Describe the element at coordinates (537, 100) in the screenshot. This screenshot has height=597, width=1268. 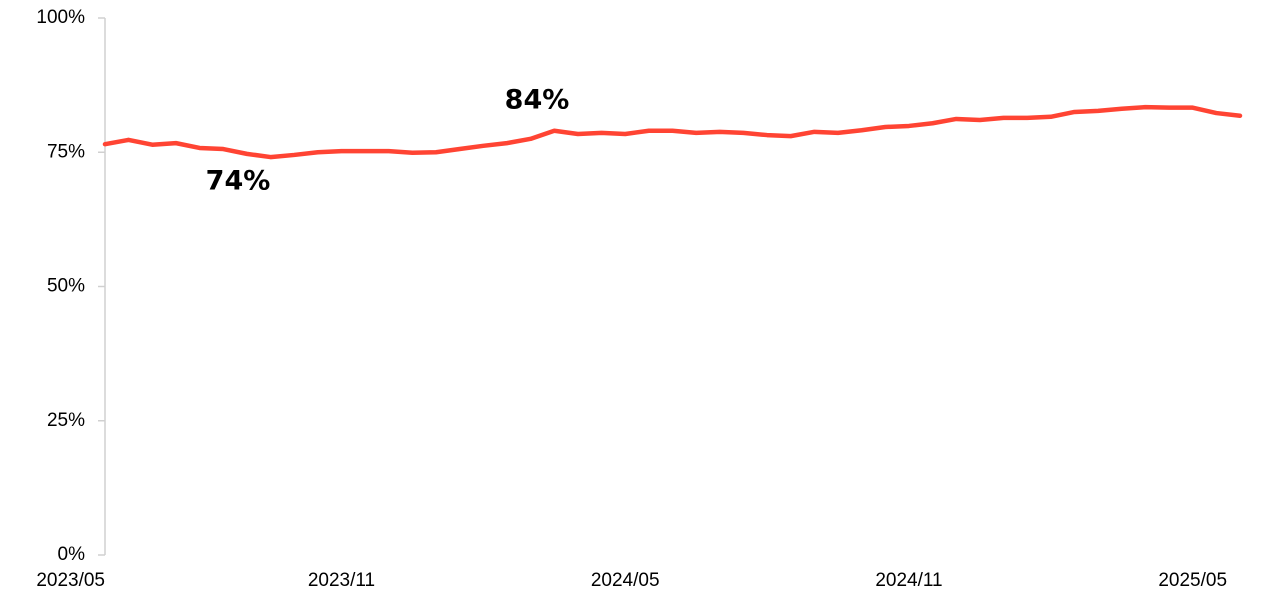
I see `annotation: 84%` at that location.